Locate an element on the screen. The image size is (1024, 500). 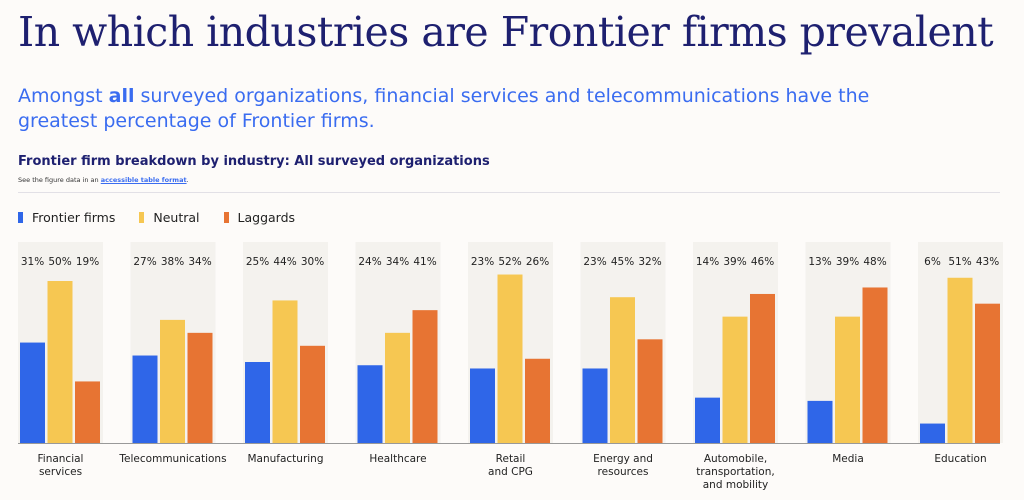
category-label: Financial is located at coordinates (61, 459).